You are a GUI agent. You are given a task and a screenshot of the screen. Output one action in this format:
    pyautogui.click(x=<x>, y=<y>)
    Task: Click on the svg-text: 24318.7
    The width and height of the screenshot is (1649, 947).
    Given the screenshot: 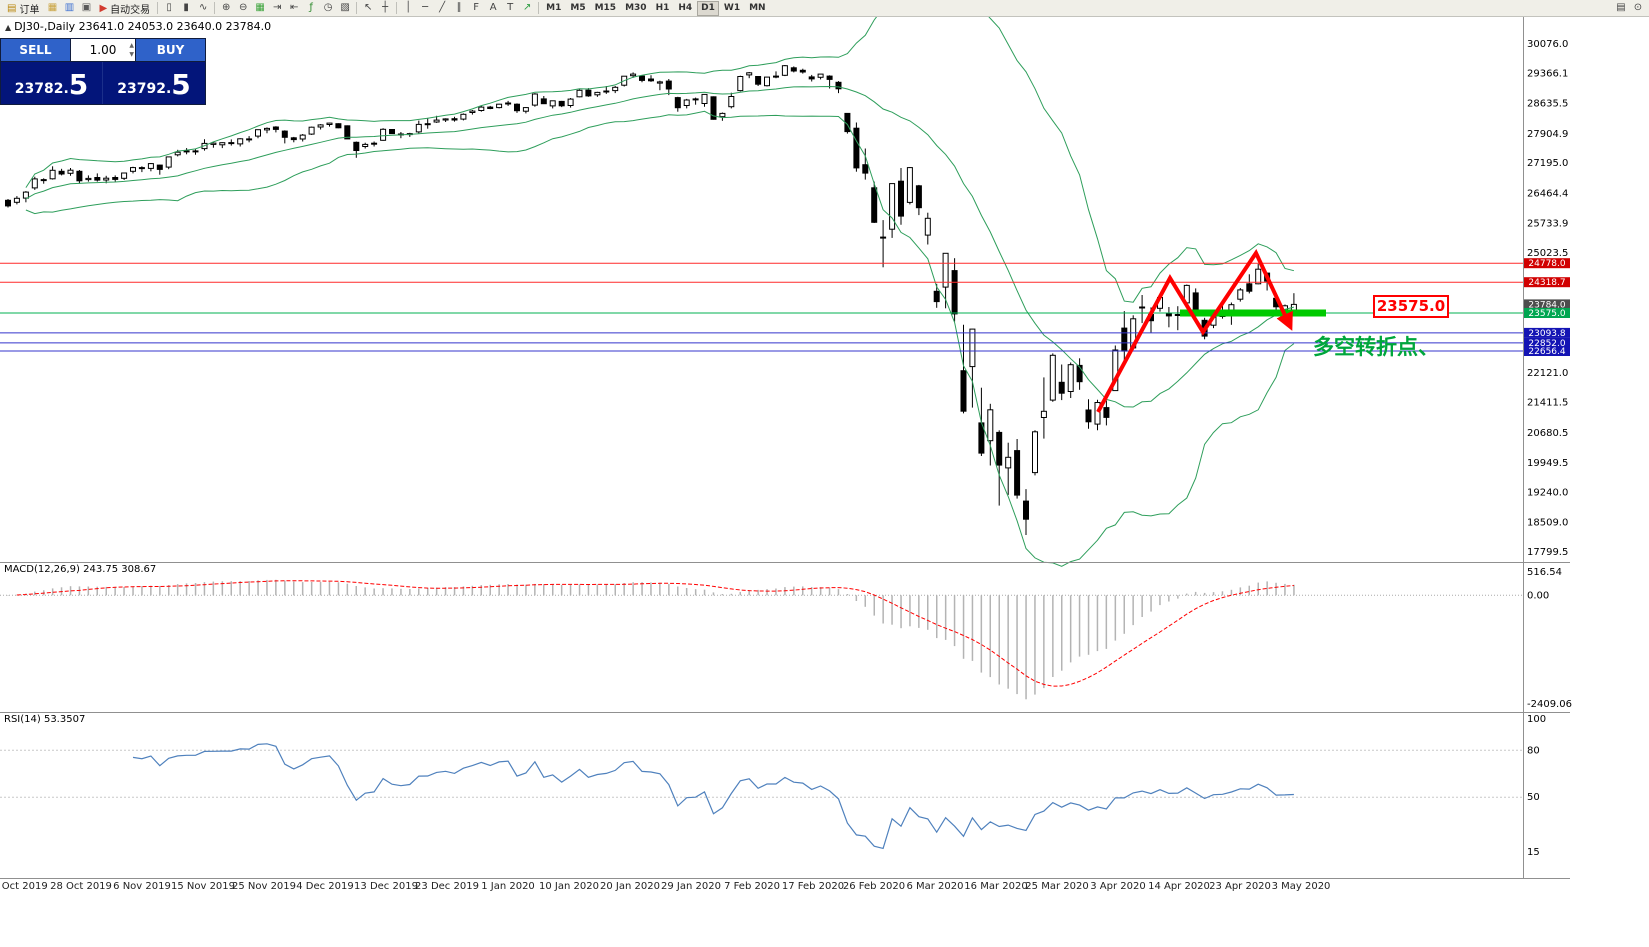 What is the action you would take?
    pyautogui.click(x=1546, y=283)
    